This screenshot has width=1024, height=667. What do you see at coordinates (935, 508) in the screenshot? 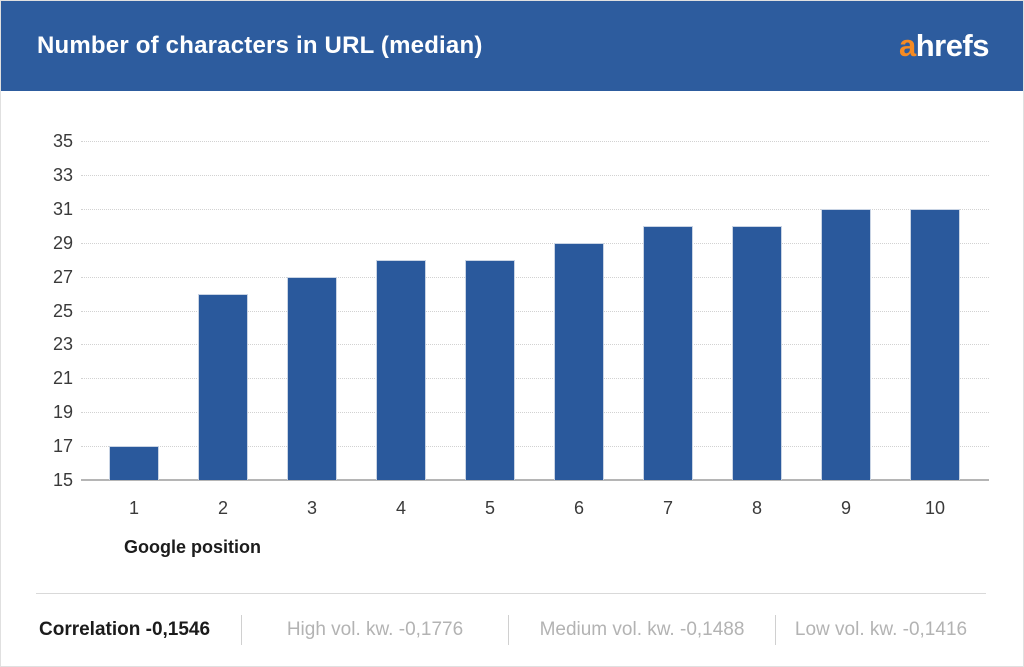
I see `x-axis-tick-label: 10` at bounding box center [935, 508].